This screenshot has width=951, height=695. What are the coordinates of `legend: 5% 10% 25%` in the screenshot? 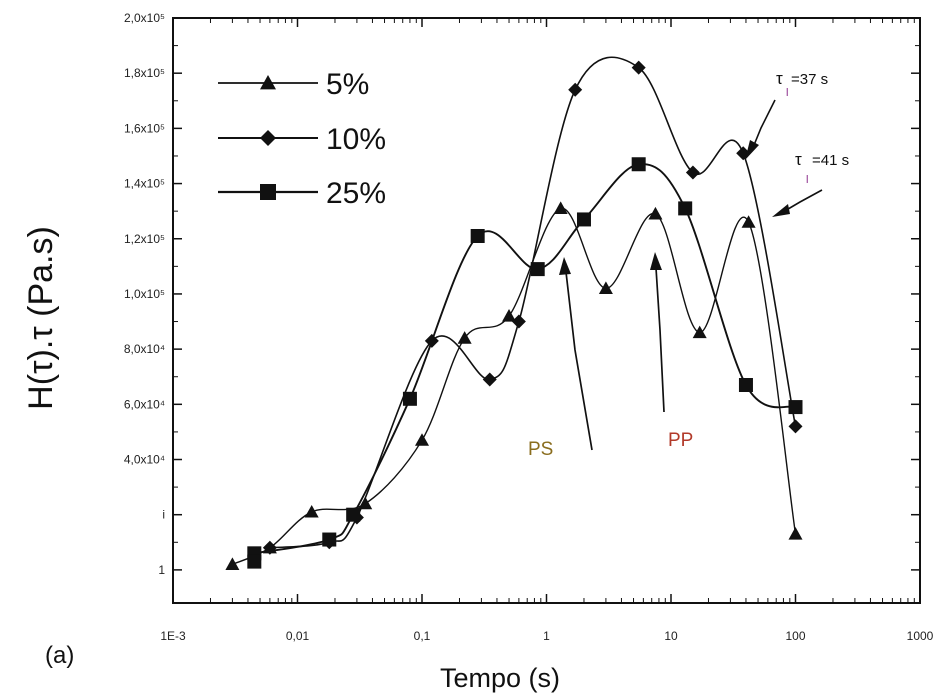 It's located at (302, 139).